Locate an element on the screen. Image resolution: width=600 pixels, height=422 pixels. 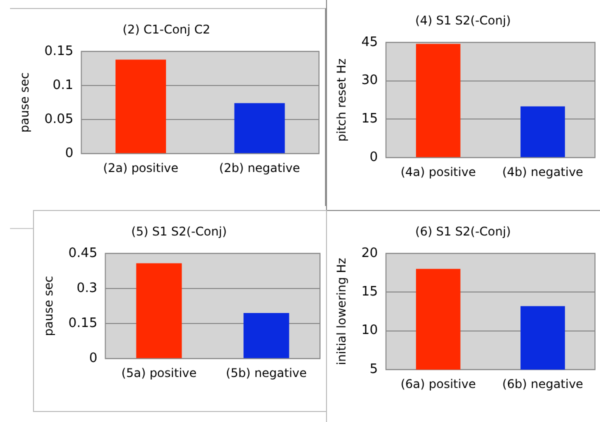
y-tick-label: 0.05 is located at coordinates (59, 119).